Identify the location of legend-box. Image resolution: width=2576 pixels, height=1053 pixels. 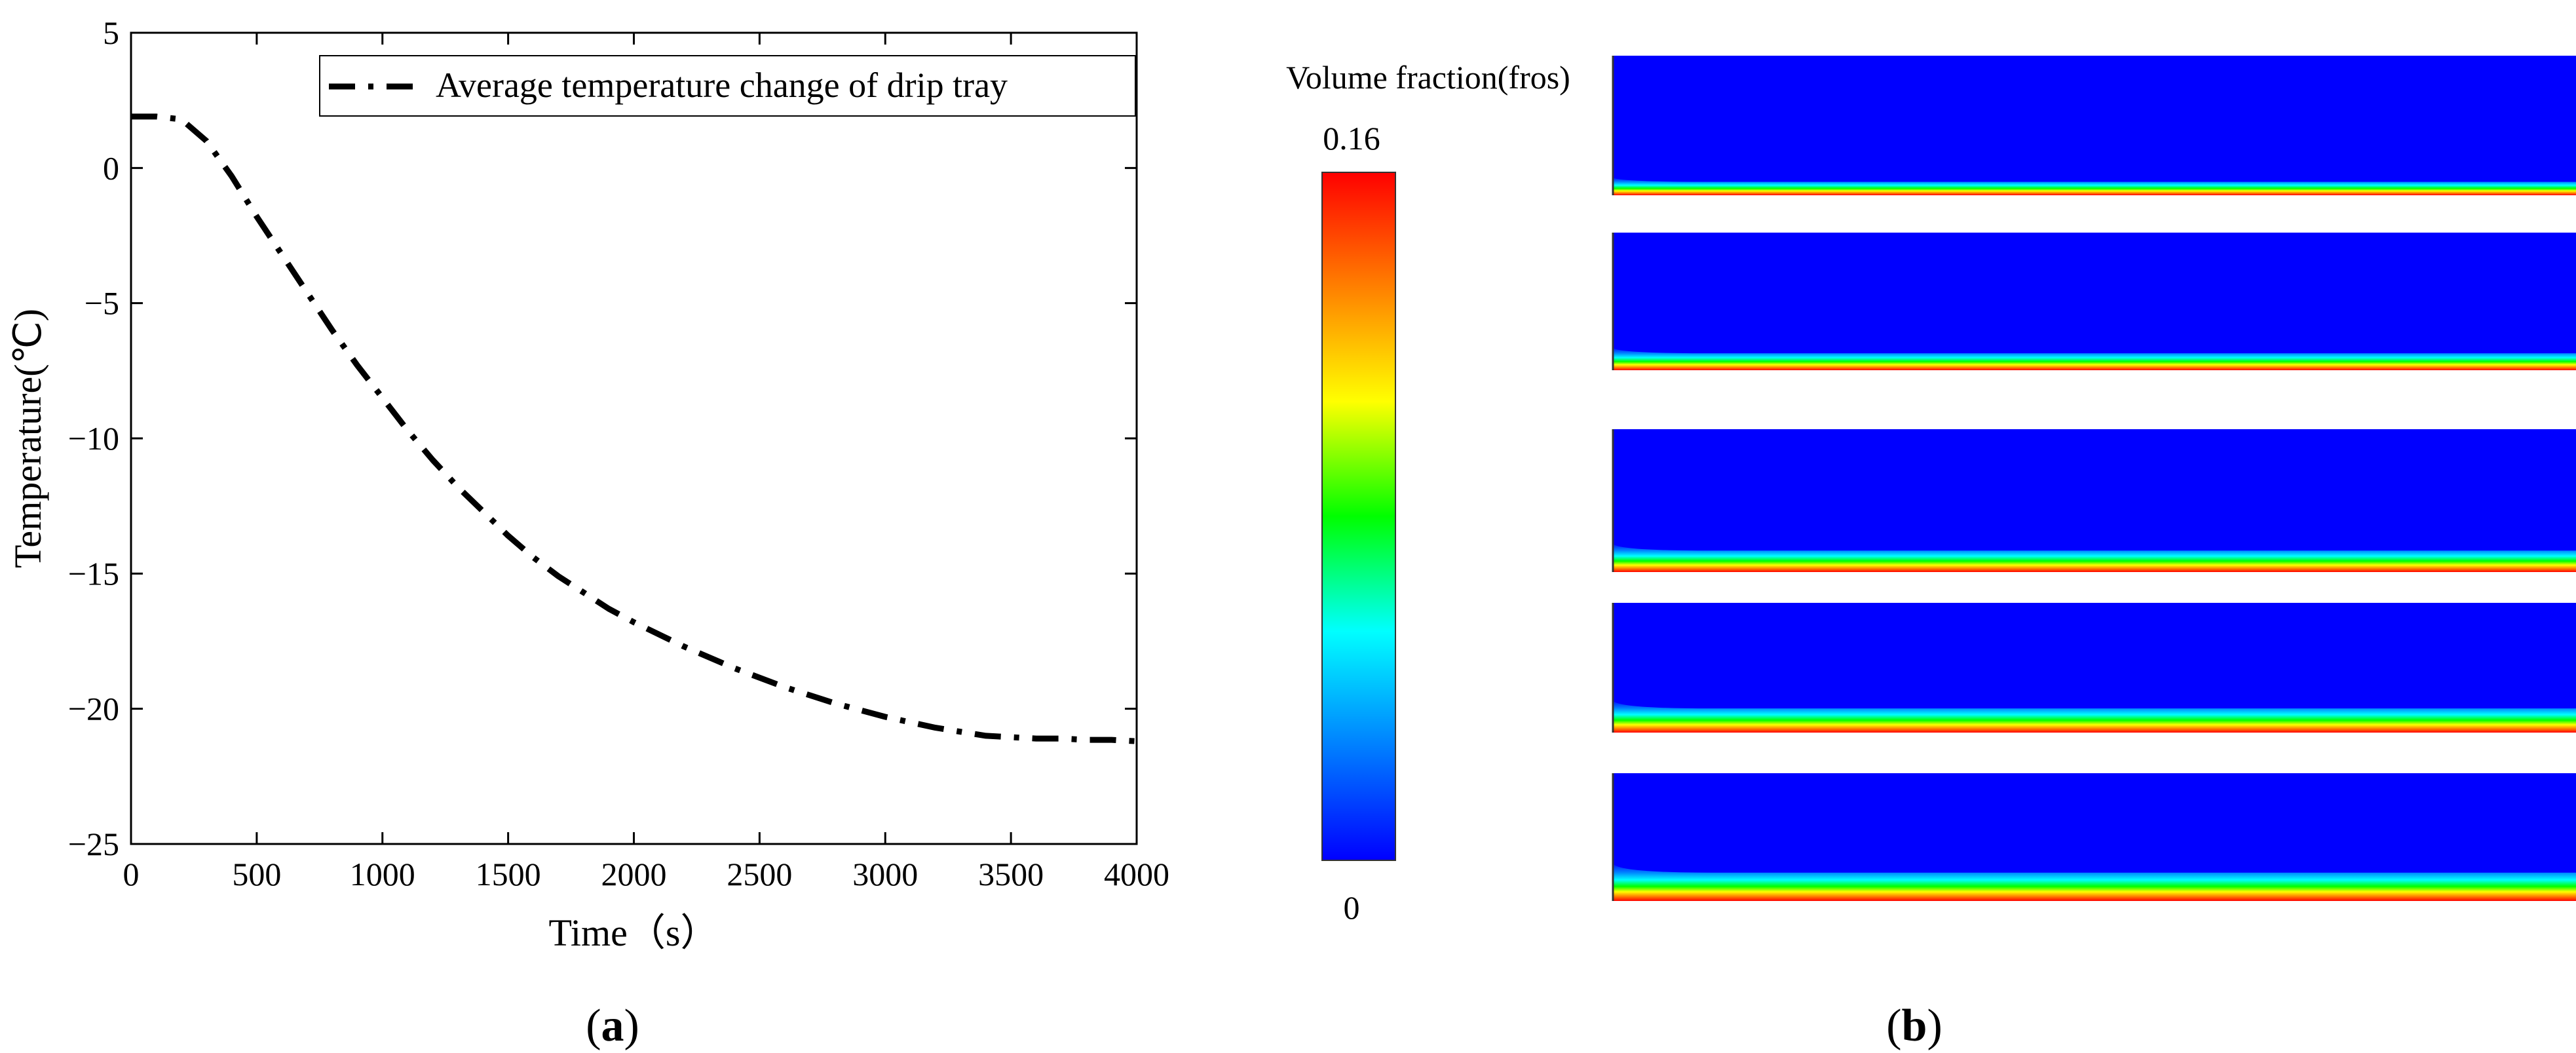
(728, 86).